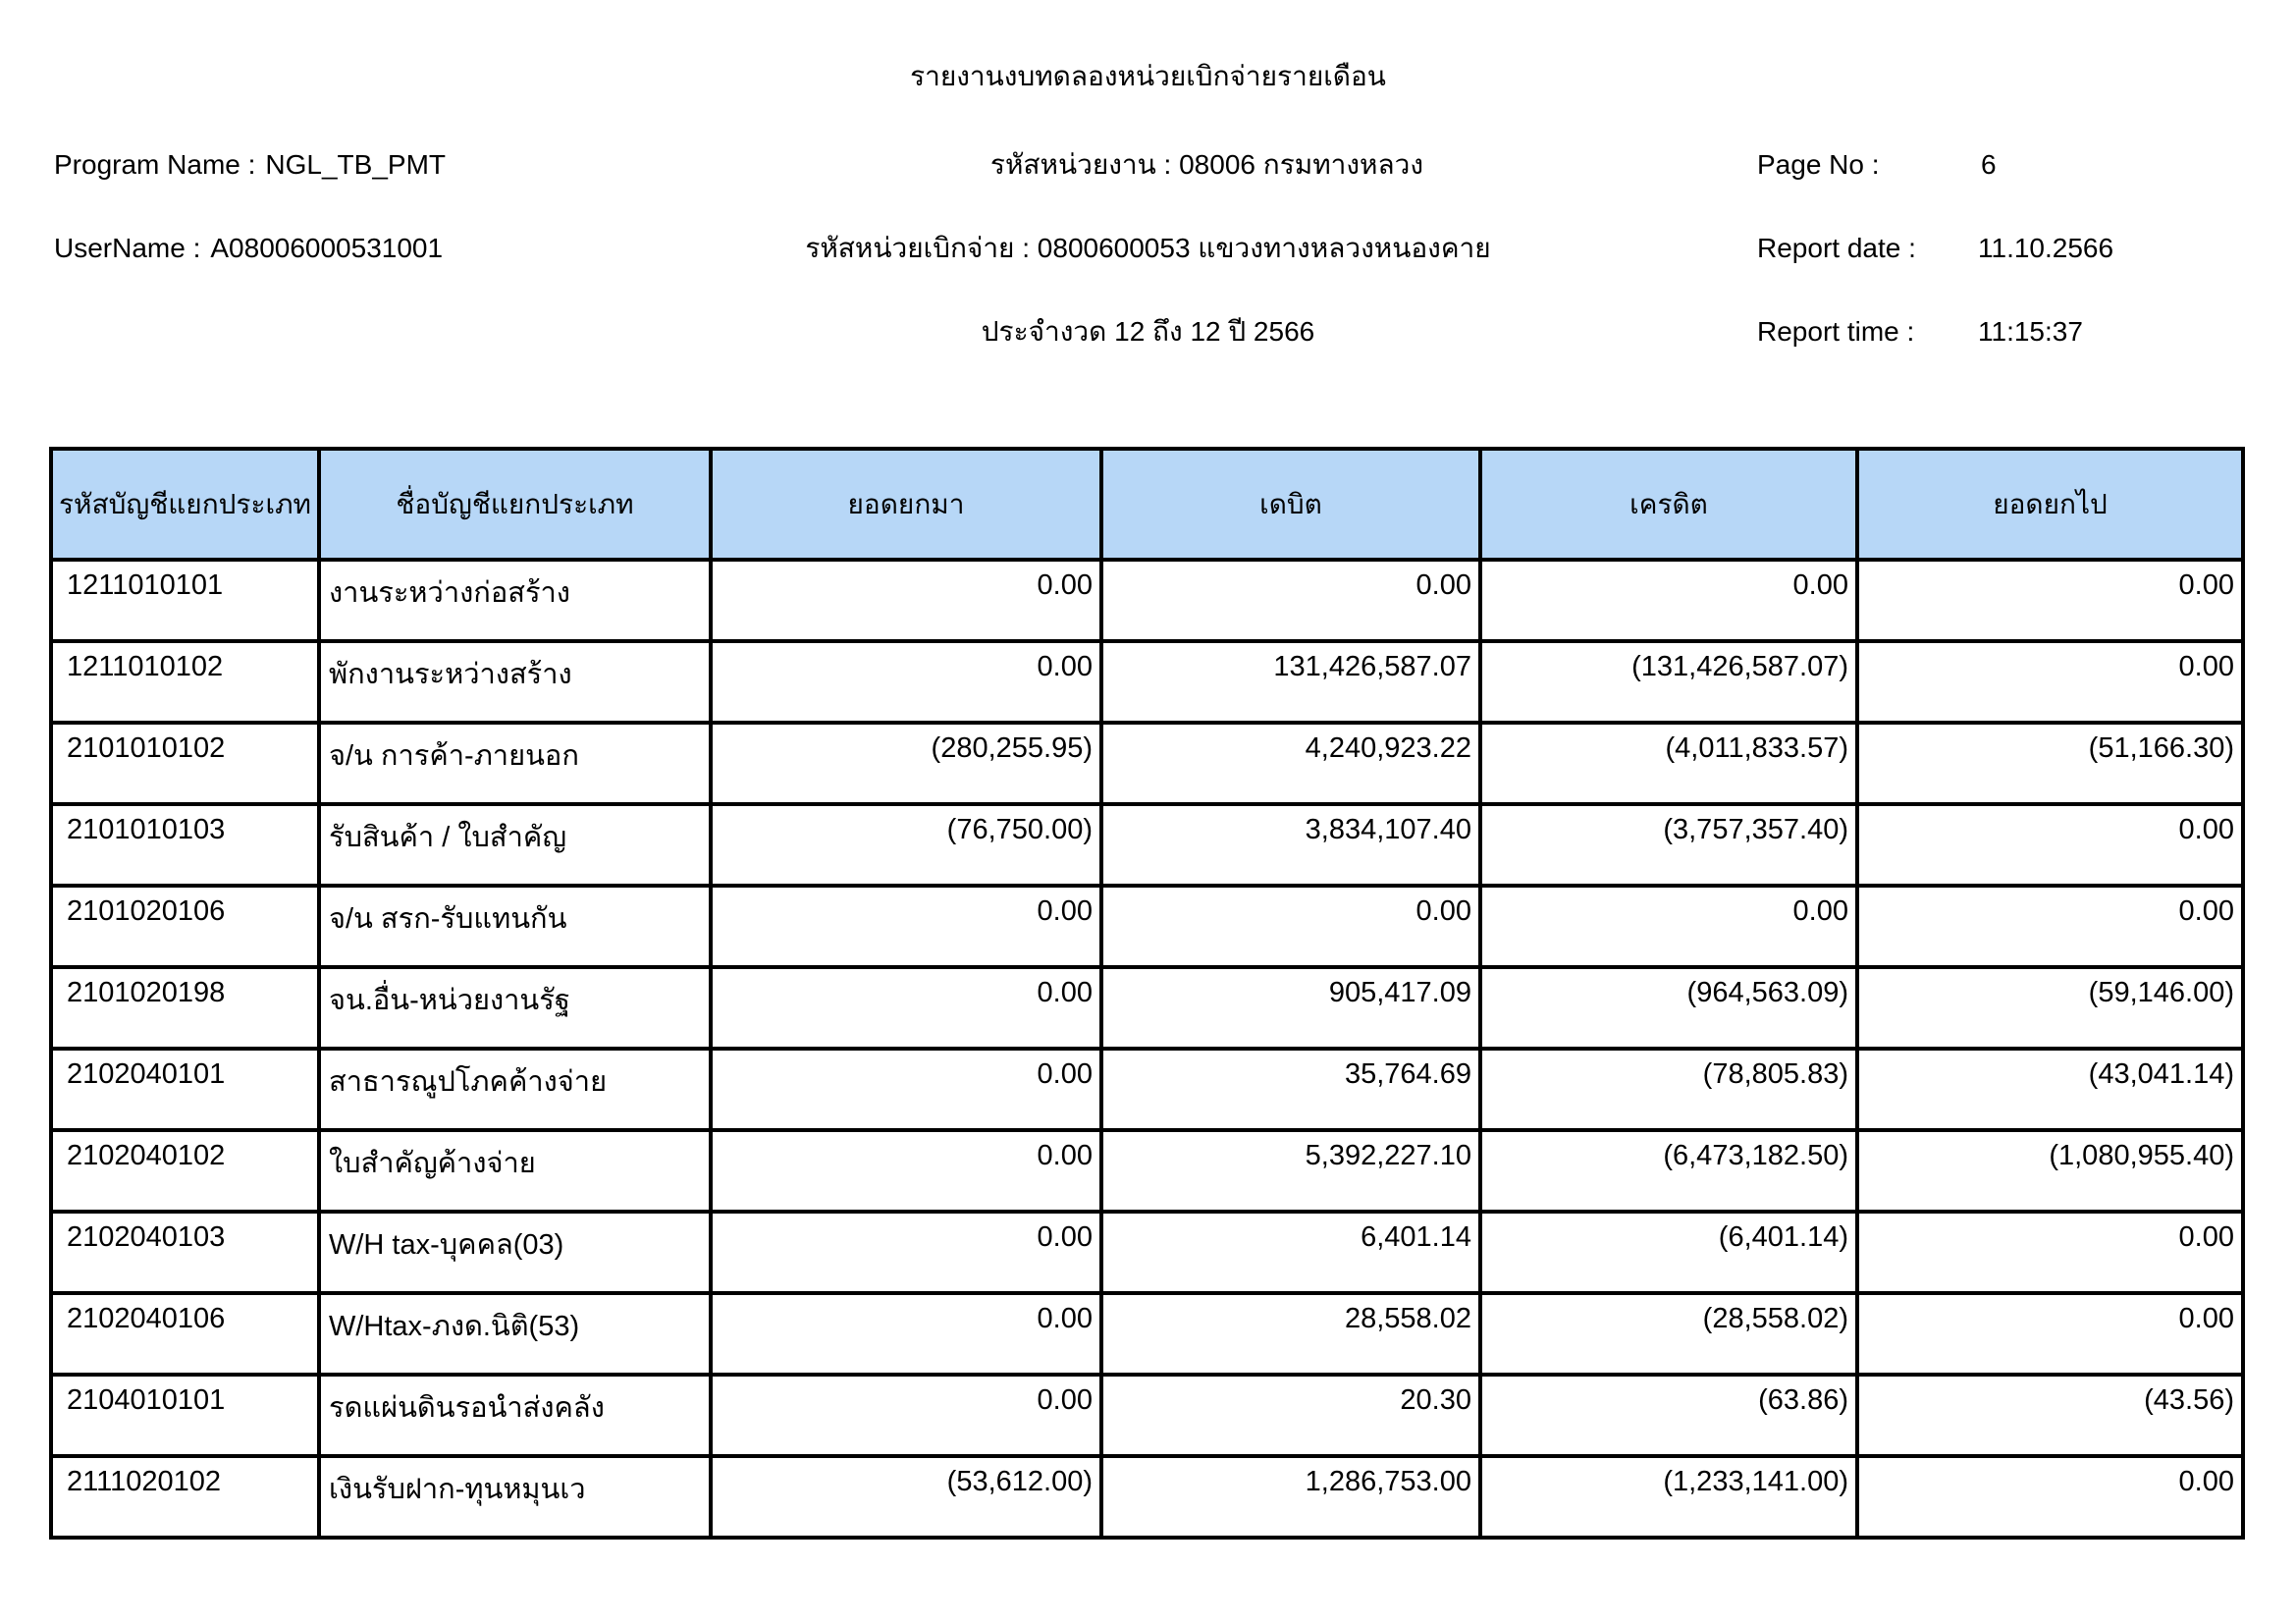 The width and height of the screenshot is (2296, 1623). What do you see at coordinates (1291, 1497) in the screenshot?
I see `debit-cell: 1,286,753.00` at bounding box center [1291, 1497].